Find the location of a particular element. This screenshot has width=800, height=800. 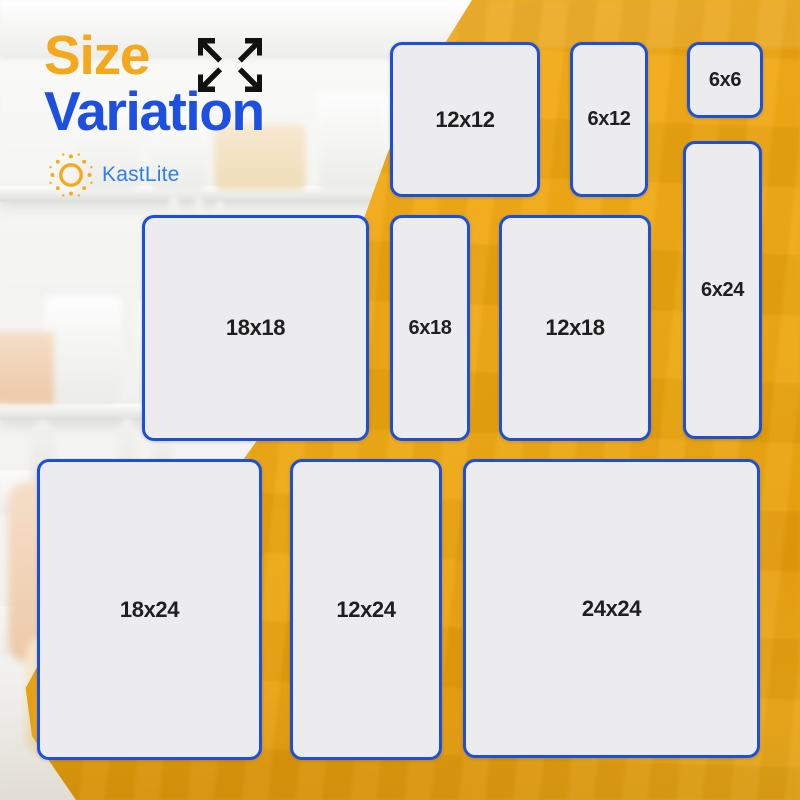

size-swatch-label: 6x12 is located at coordinates (609, 119).